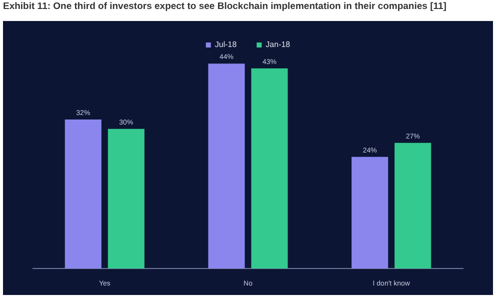 The height and width of the screenshot is (300, 500). I want to click on chart-title: Exhibit 11: One third of investors expect to see Blockchain implementation in their companies [11], so click(225, 6).